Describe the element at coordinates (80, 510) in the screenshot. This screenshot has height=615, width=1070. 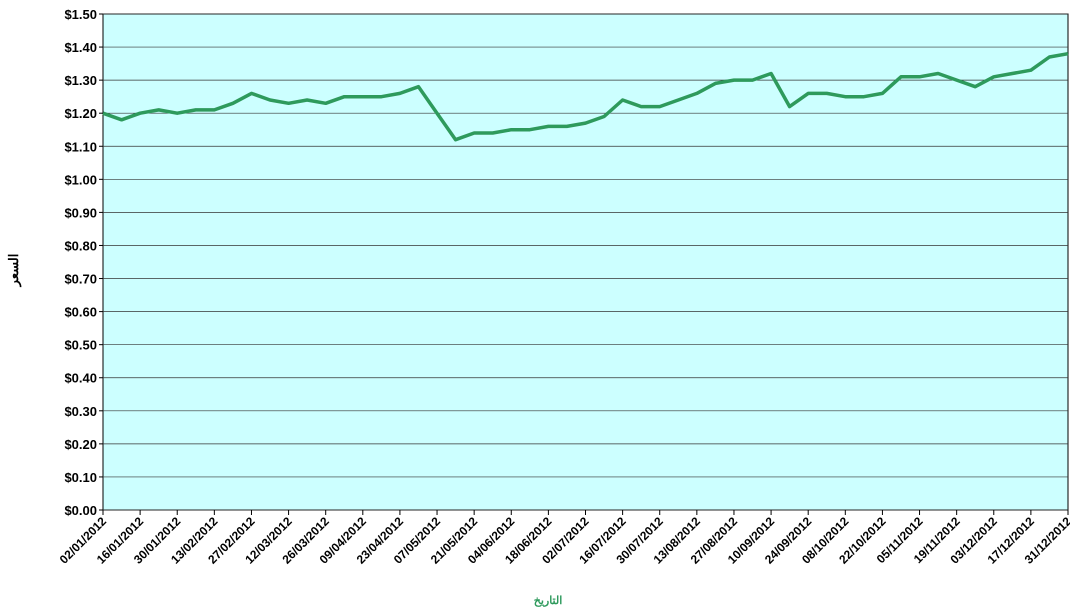
I see `y-tick-label: $0.00` at that location.